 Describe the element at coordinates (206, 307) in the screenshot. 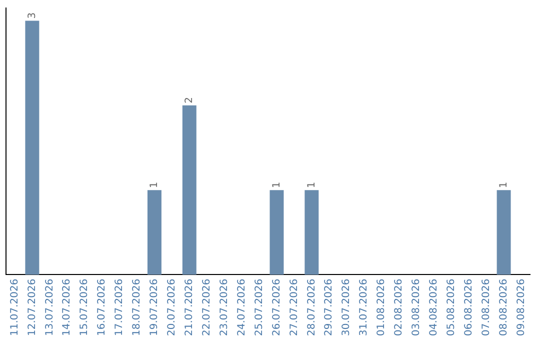

I see `x-tick-label: 22.07.2026` at that location.